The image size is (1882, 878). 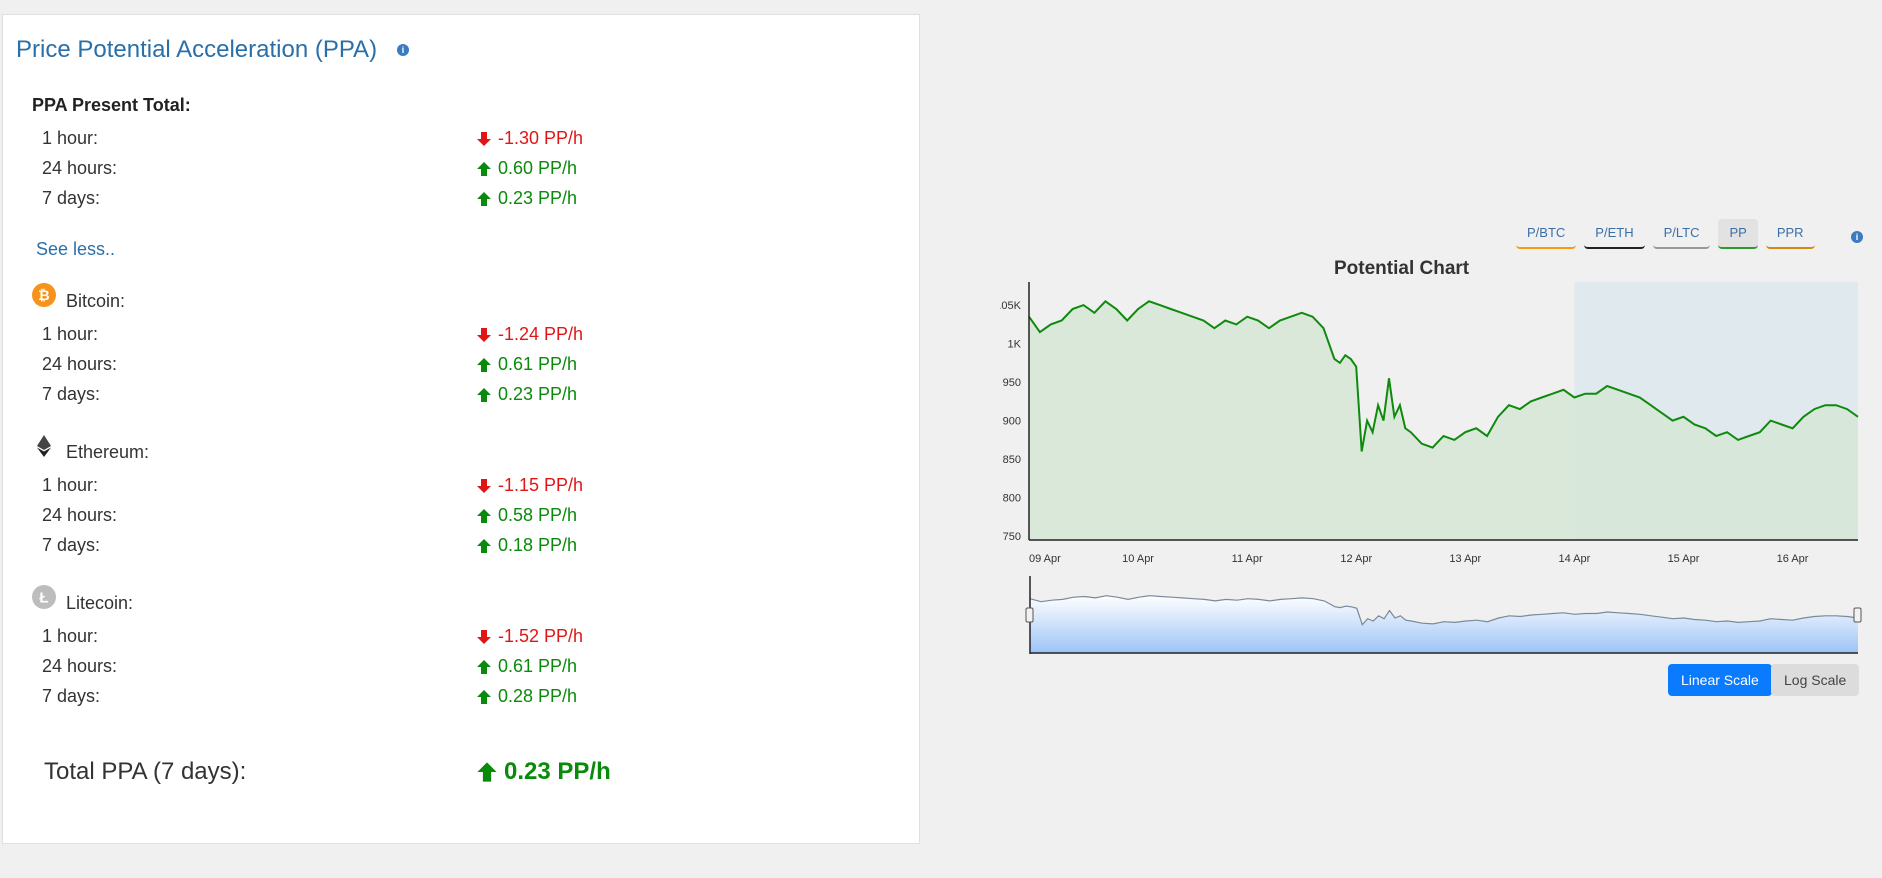 I want to click on x-tick-label: 12 Apr, so click(x=1356, y=559).